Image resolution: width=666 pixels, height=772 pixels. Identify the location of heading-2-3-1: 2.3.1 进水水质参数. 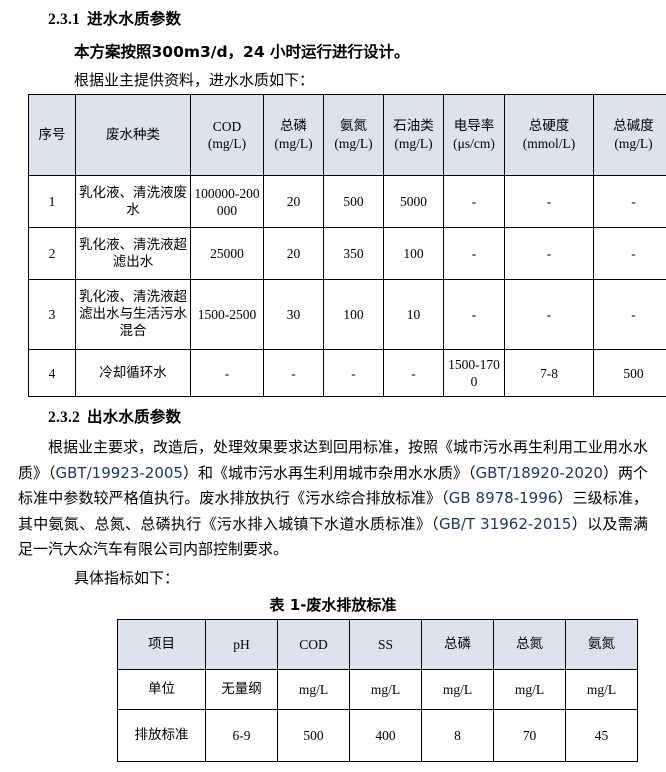
(333, 16).